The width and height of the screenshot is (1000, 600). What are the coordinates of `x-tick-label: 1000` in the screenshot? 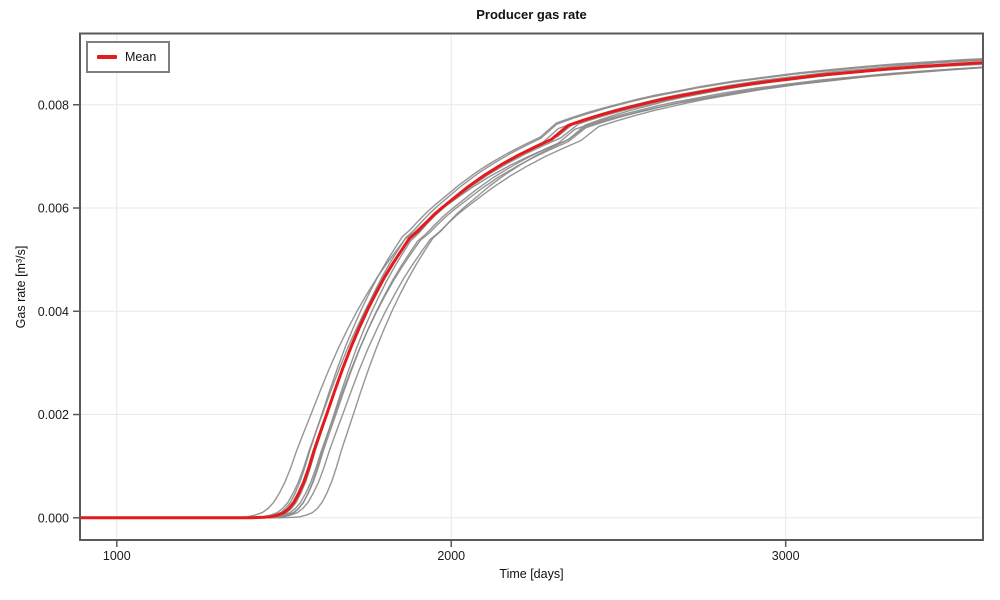 It's located at (117, 556).